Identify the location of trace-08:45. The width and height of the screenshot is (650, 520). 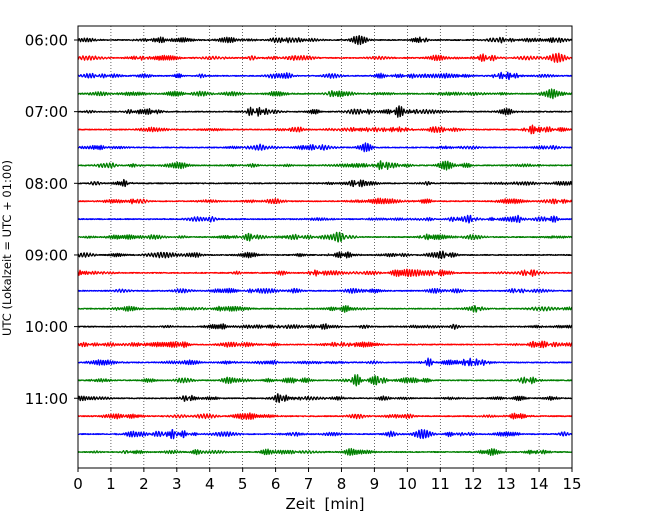
(325, 237).